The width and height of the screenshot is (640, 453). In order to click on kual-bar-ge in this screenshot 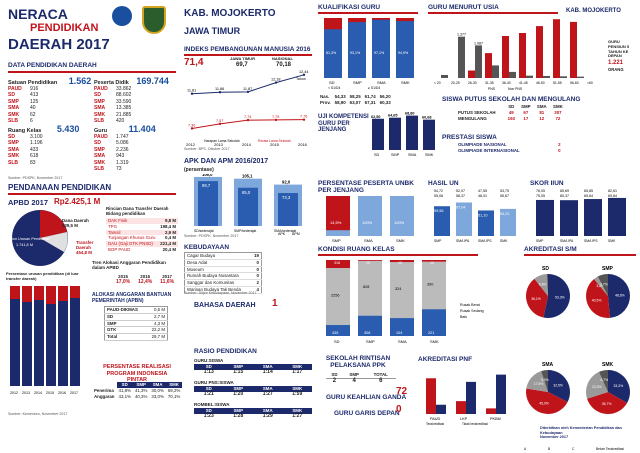, I will do `click(333, 53)`.